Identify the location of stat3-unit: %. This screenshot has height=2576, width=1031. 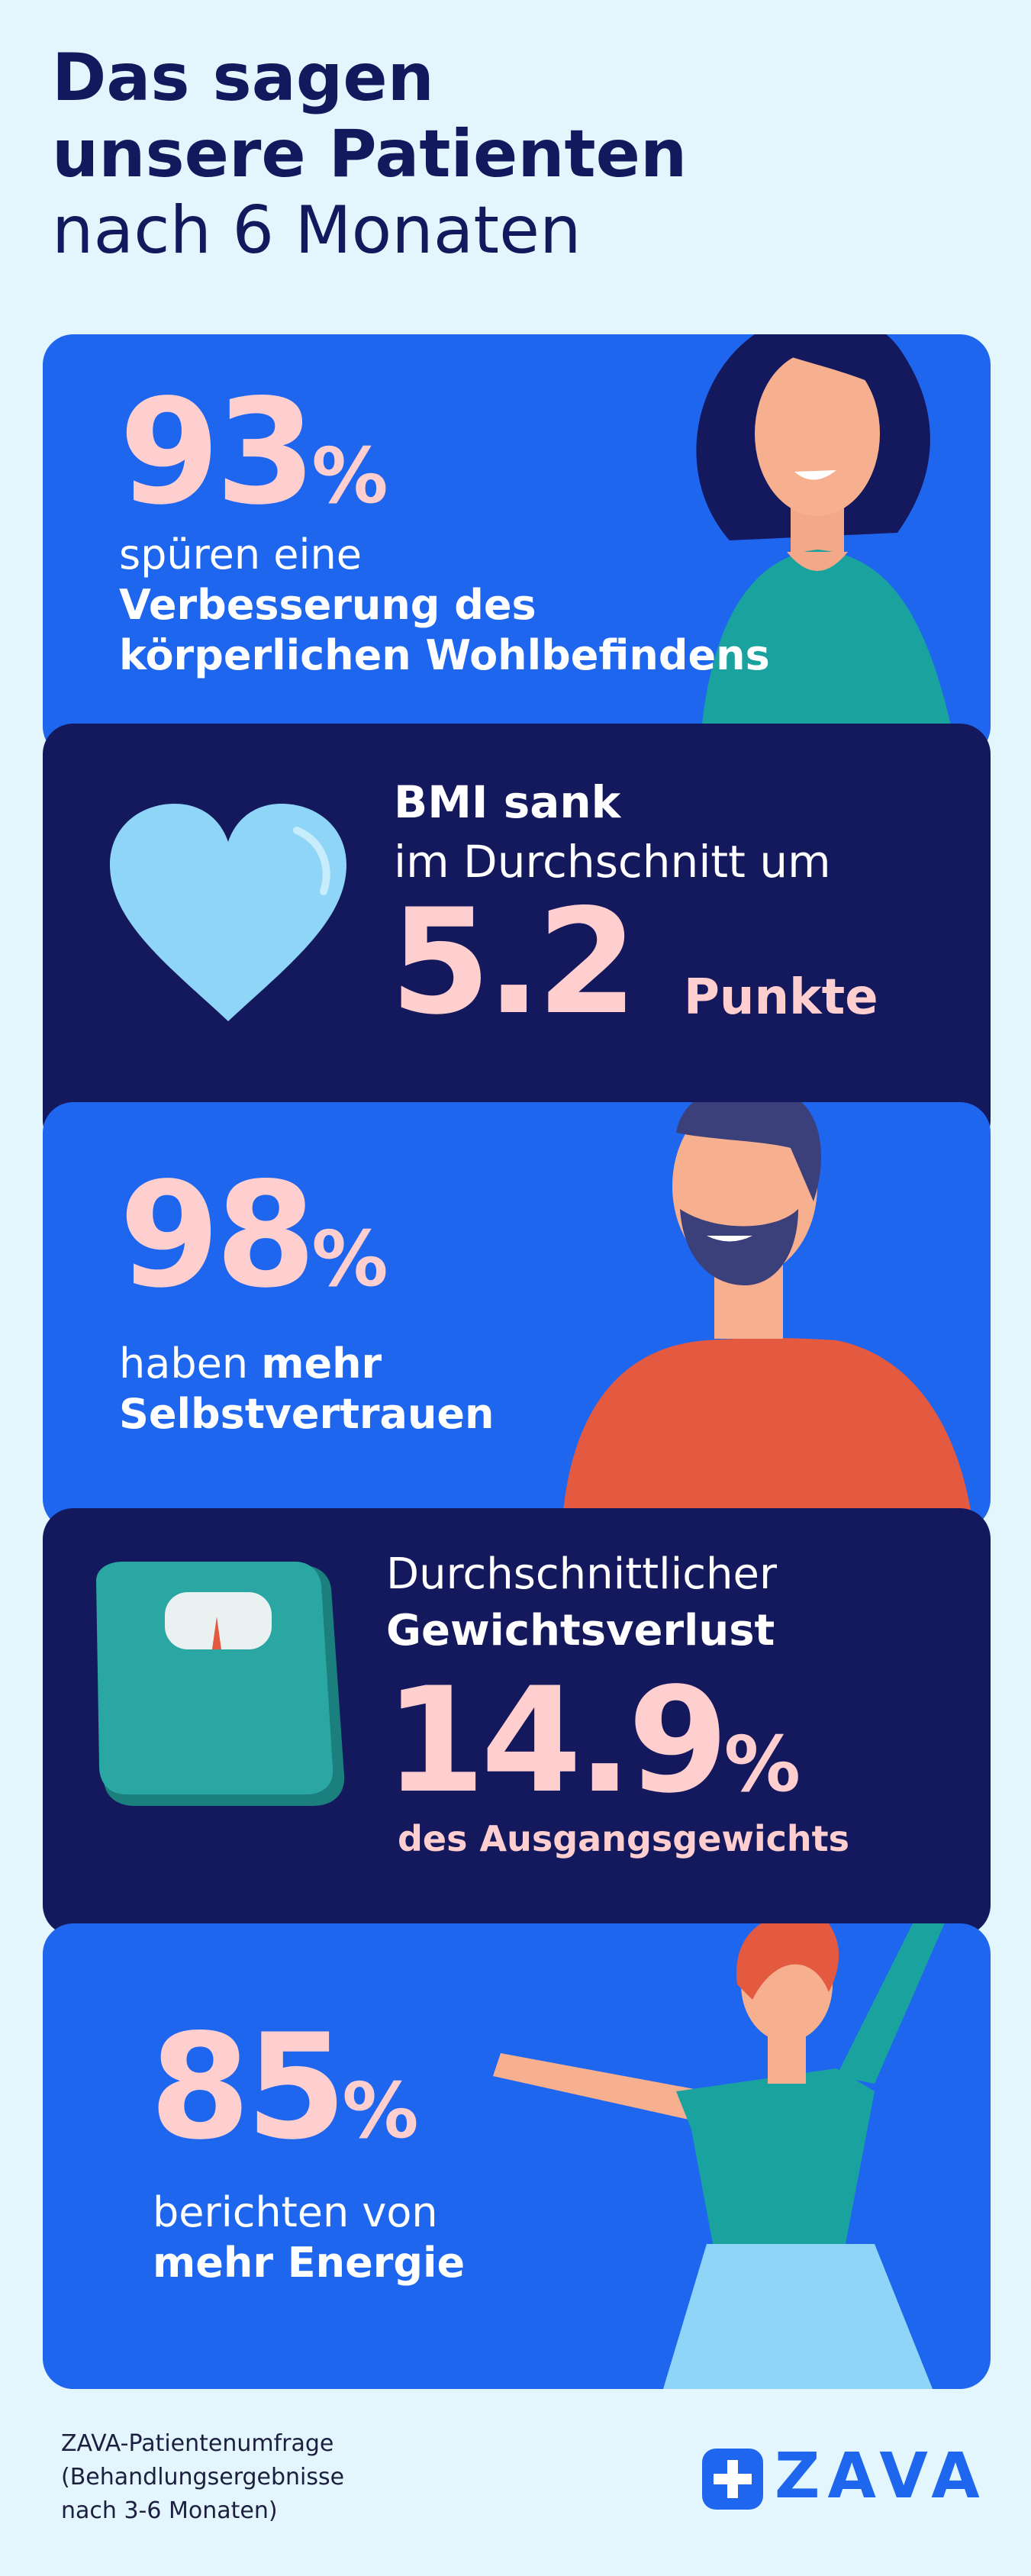
(349, 1259).